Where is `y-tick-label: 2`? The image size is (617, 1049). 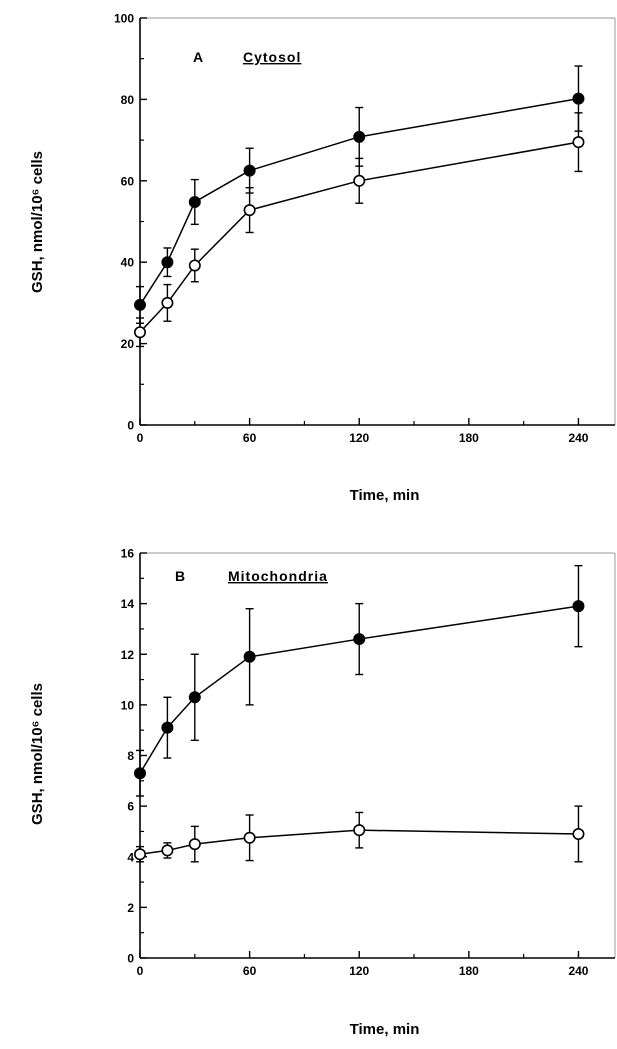
y-tick-label: 2 is located at coordinates (130, 908).